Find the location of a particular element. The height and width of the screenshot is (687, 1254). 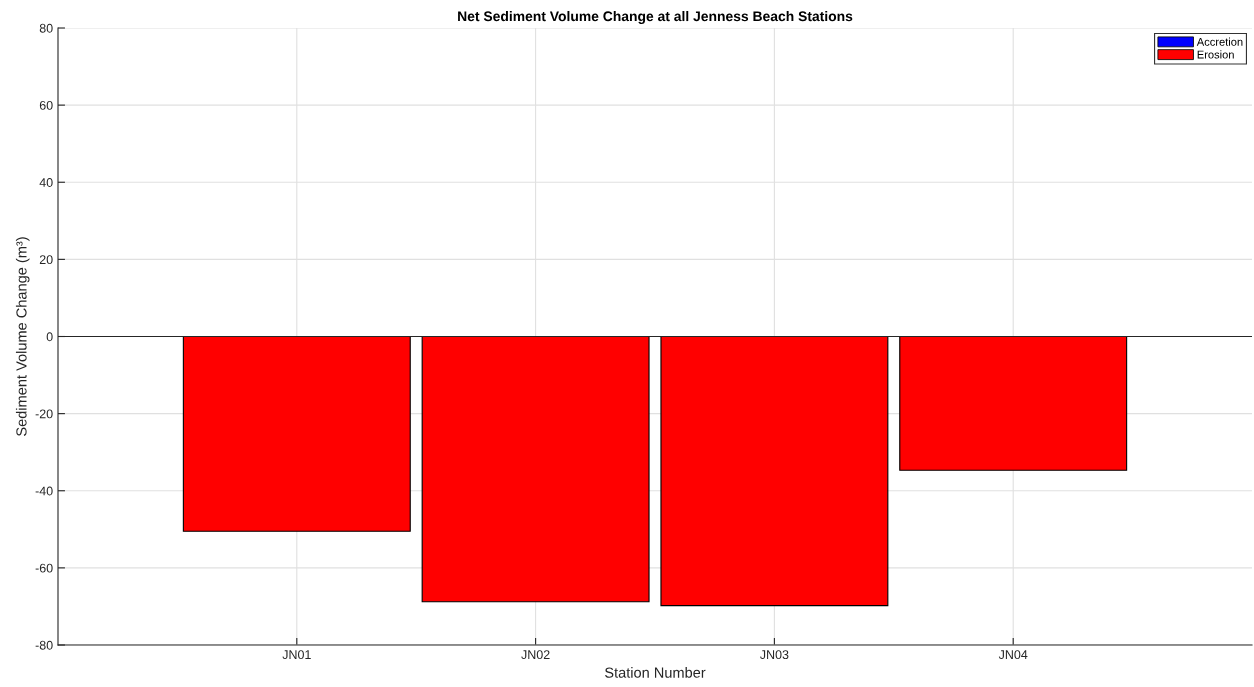

y-tick-label: -60 is located at coordinates (44, 568).